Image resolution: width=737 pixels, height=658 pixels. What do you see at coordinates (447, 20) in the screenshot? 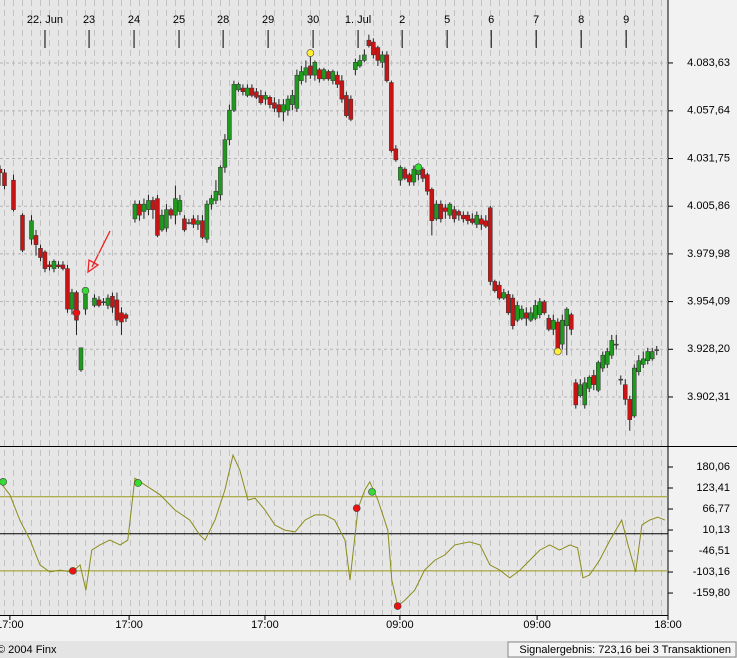
I see `x-tick-label: 5` at bounding box center [447, 20].